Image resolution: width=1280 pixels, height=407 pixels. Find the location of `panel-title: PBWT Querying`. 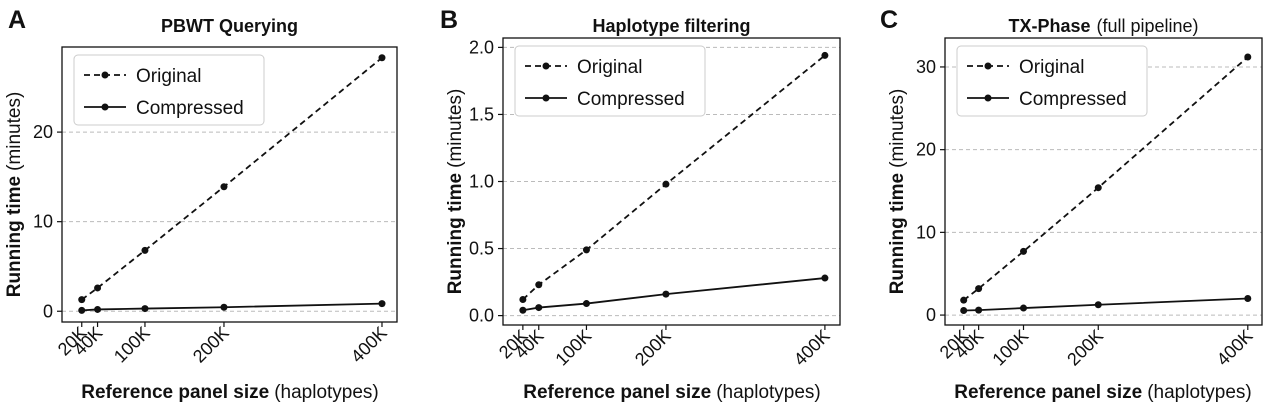

panel-title: PBWT Querying is located at coordinates (229, 26).